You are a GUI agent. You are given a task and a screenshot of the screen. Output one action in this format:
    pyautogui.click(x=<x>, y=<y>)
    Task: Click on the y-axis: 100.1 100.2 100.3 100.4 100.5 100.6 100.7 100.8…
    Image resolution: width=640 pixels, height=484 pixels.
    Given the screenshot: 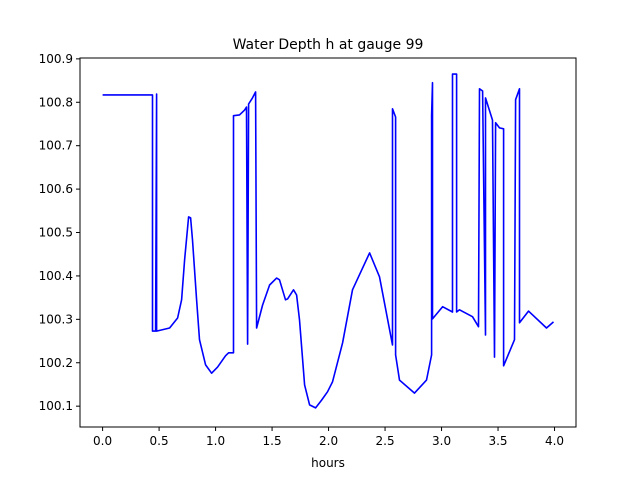 What is the action you would take?
    pyautogui.click(x=59, y=232)
    